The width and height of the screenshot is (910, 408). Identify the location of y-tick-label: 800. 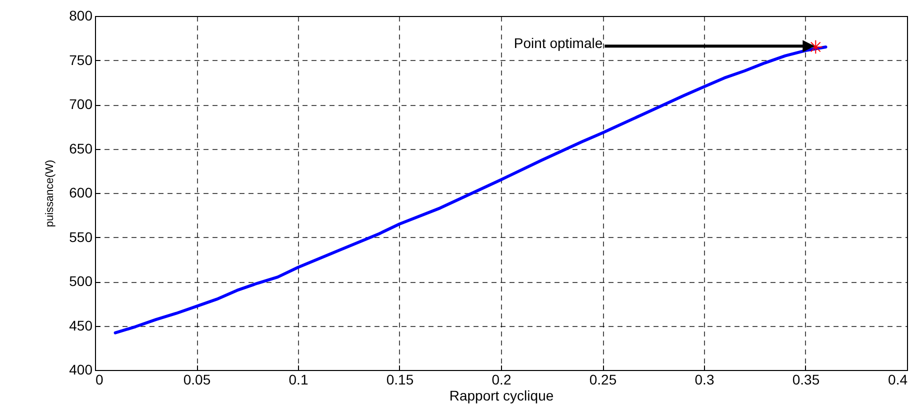
(81, 16).